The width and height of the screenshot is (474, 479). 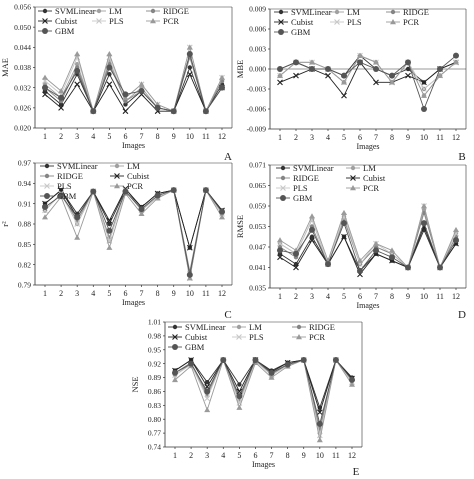 I want to click on y-tick-label: 0.77, so click(x=154, y=433).